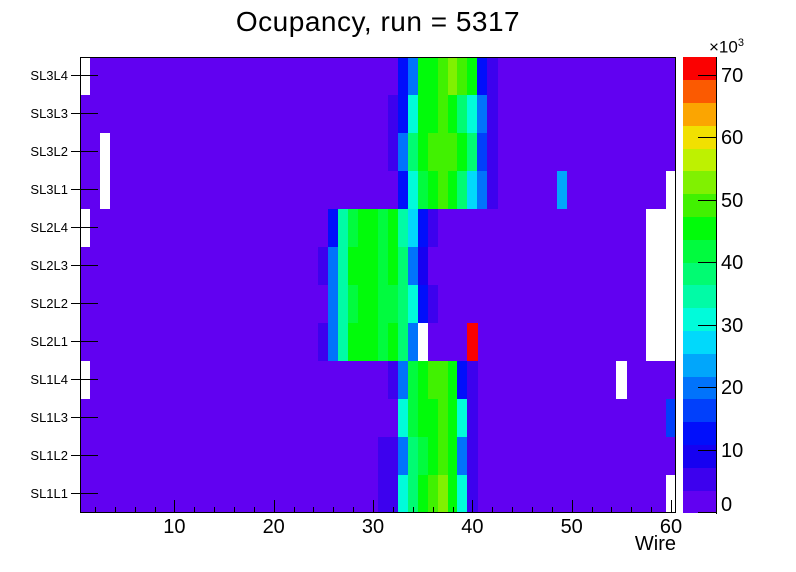 This screenshot has height=572, width=796. Describe the element at coordinates (732, 263) in the screenshot. I see `colorbar-tick-label: 40` at that location.